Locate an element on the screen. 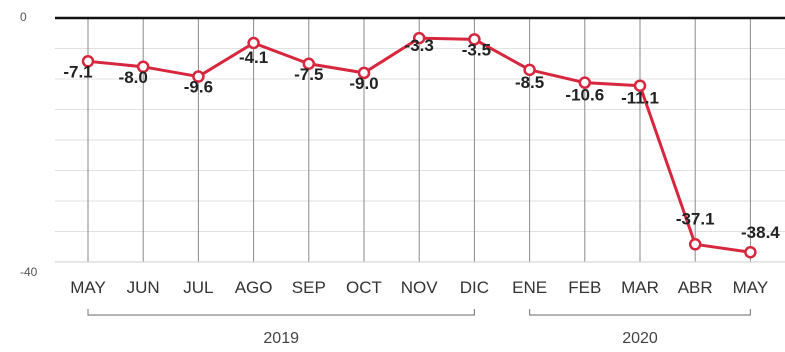 This screenshot has width=785, height=352. x-tick-label: JUN is located at coordinates (143, 287).